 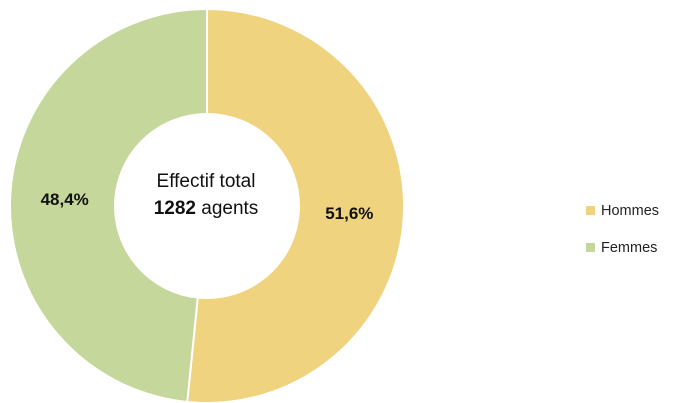 I want to click on center-label-title: Effectif total, so click(x=206, y=181).